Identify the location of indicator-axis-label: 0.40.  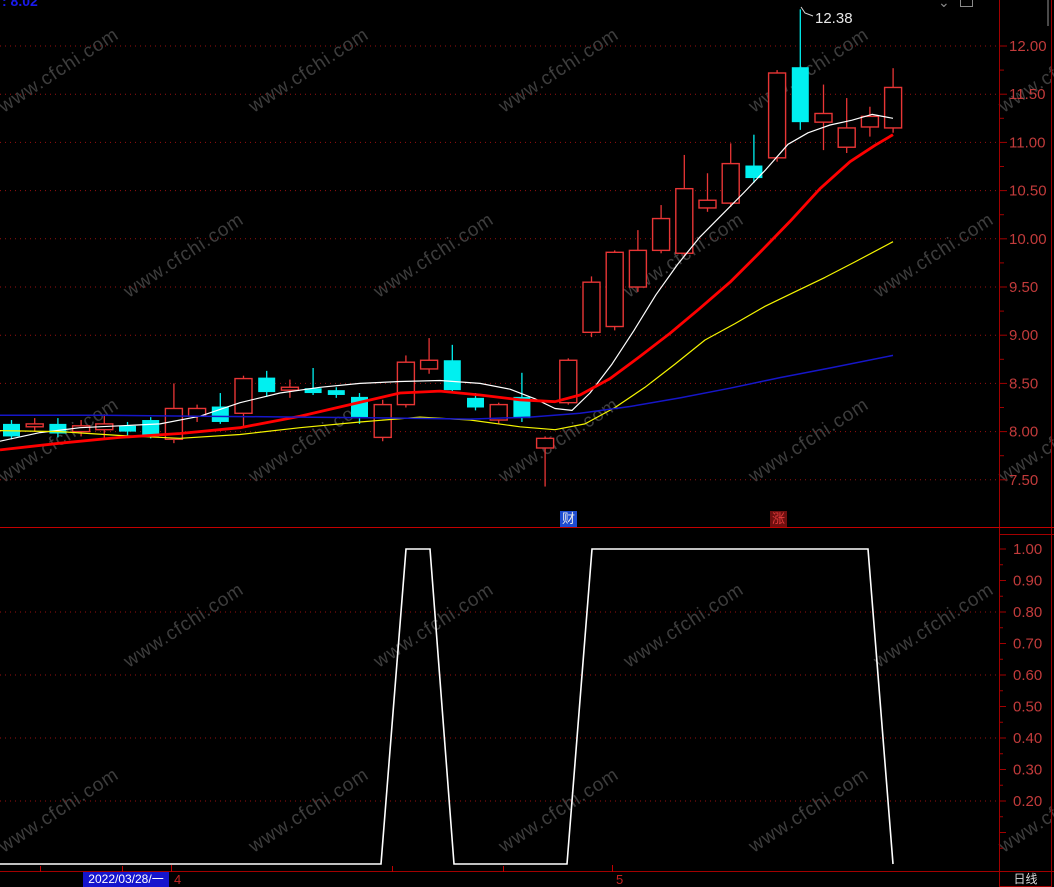
(1027, 738).